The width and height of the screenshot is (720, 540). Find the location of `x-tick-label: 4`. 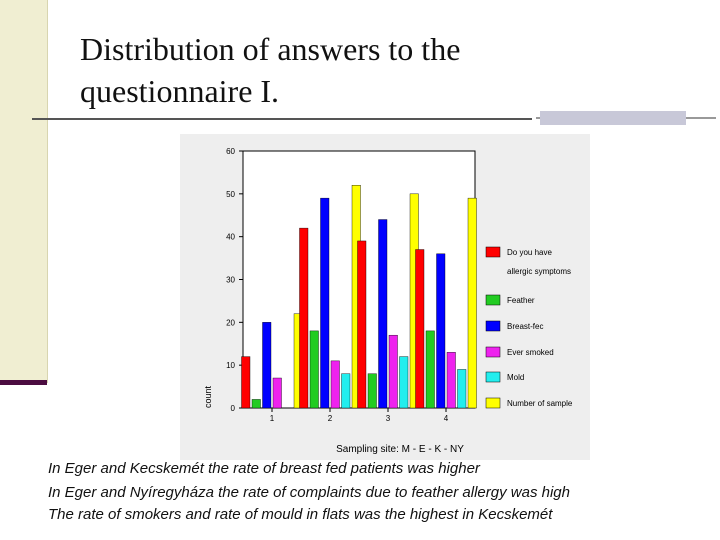

x-tick-label: 4 is located at coordinates (446, 418).